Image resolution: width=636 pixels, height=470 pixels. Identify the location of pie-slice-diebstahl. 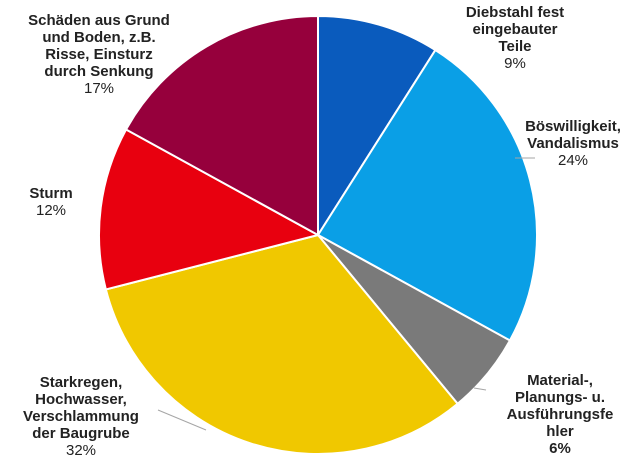
(377, 126).